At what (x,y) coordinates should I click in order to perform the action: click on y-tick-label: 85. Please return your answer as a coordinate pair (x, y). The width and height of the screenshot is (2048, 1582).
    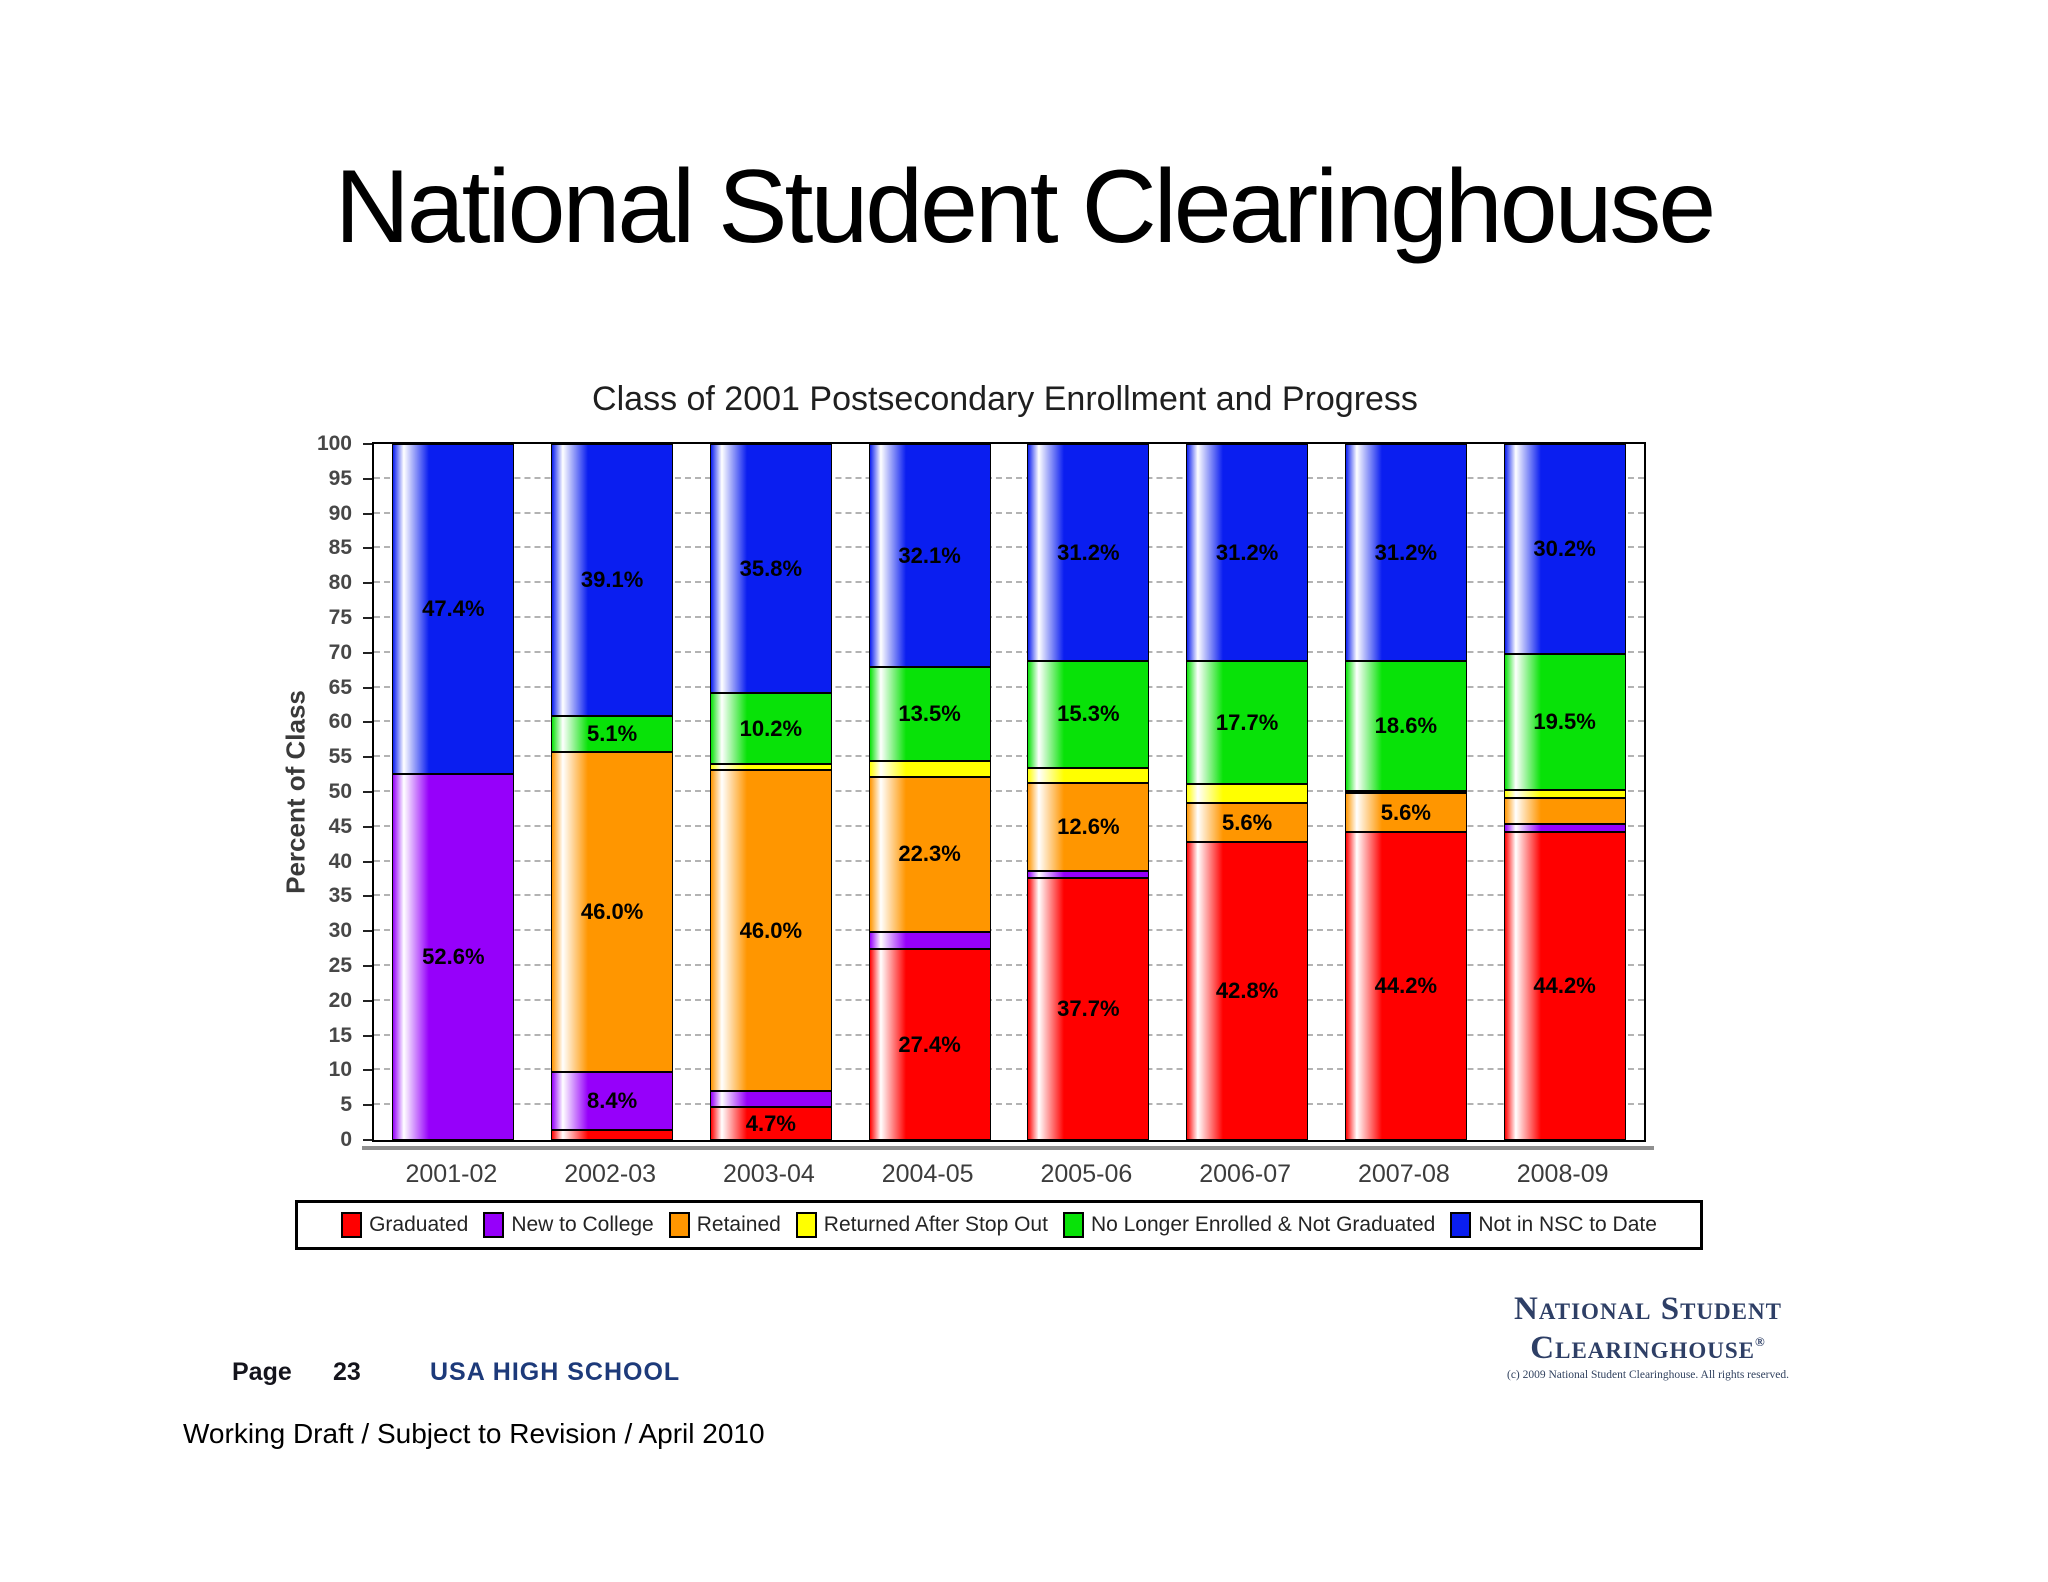
    Looking at the image, I should click on (340, 548).